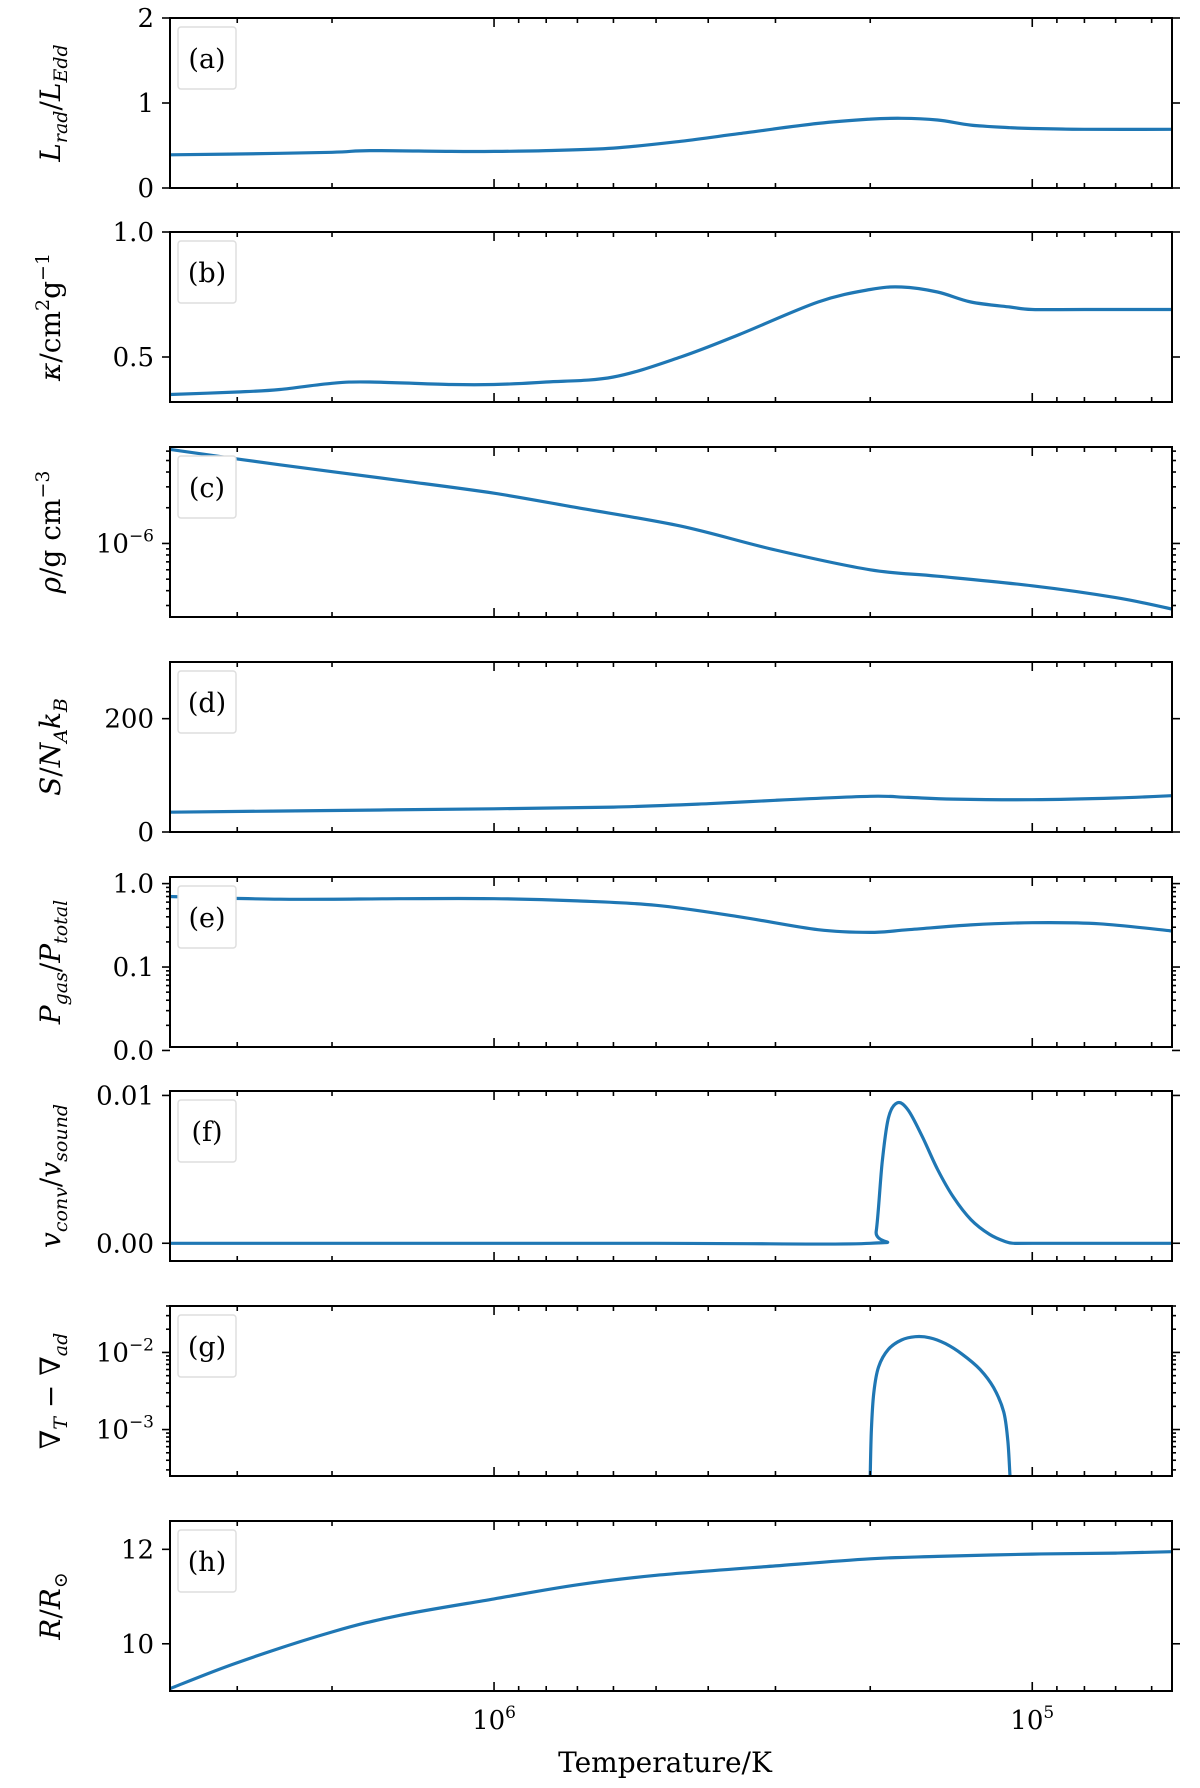 Image resolution: width=1200 pixels, height=1788 pixels. Describe the element at coordinates (53, 103) in the screenshot. I see `y-axis-label-a: Lrad/LEdd` at that location.